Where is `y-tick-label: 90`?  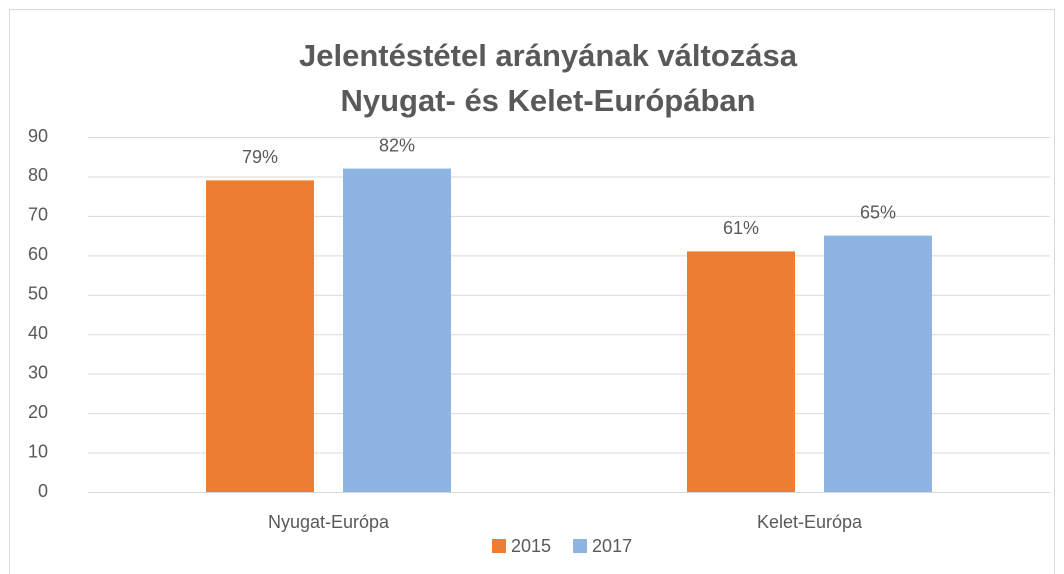 y-tick-label: 90 is located at coordinates (38, 136).